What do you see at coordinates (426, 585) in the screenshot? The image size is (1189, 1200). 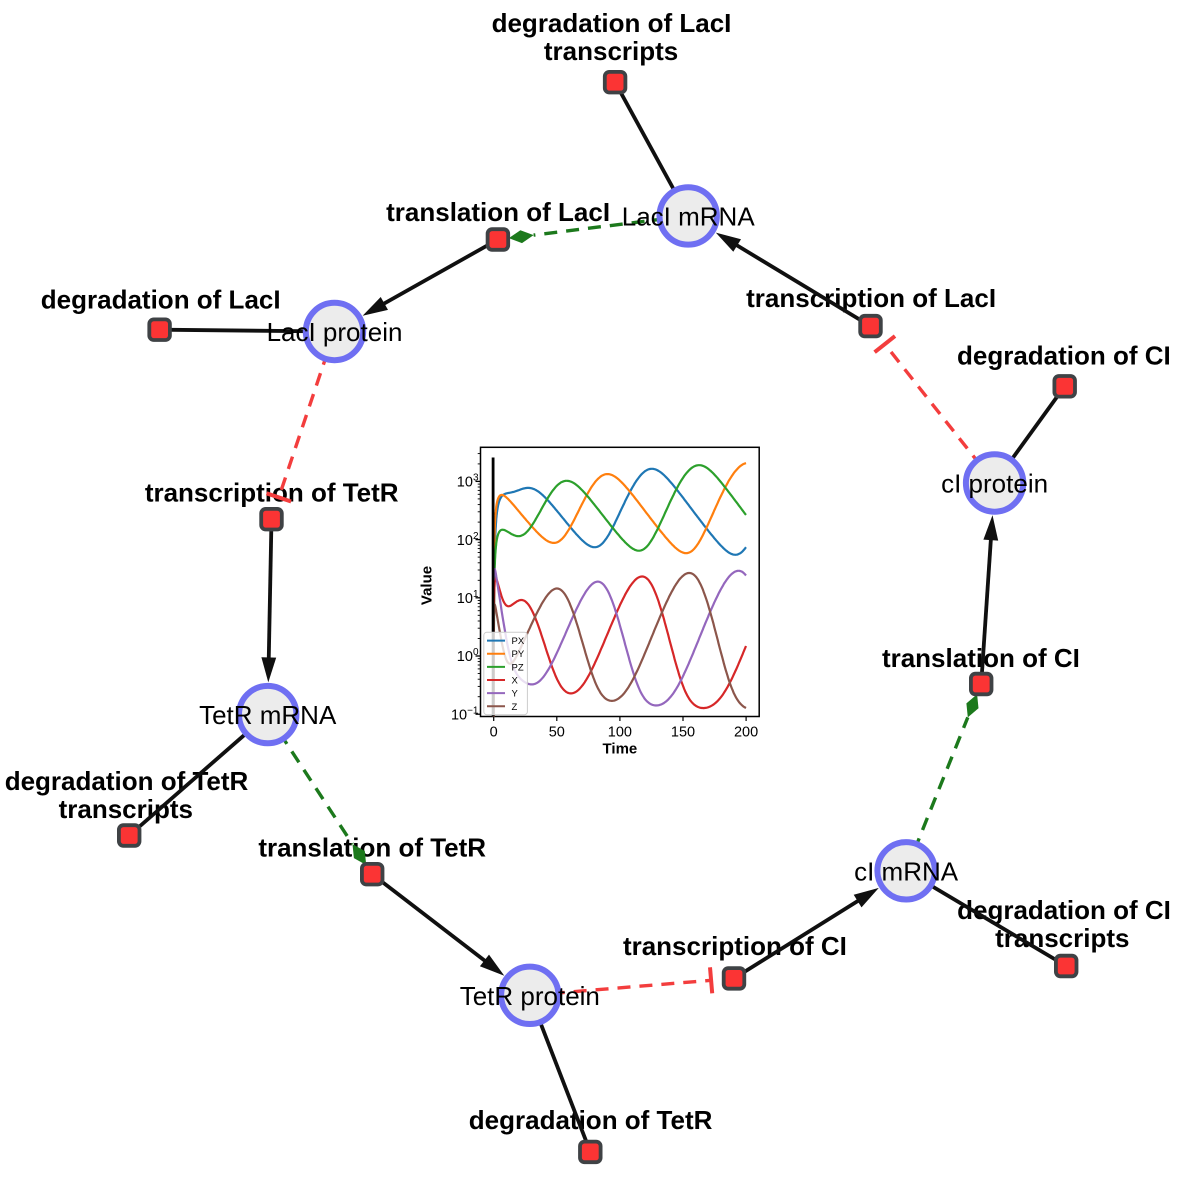 I see `svg-text: Value` at bounding box center [426, 585].